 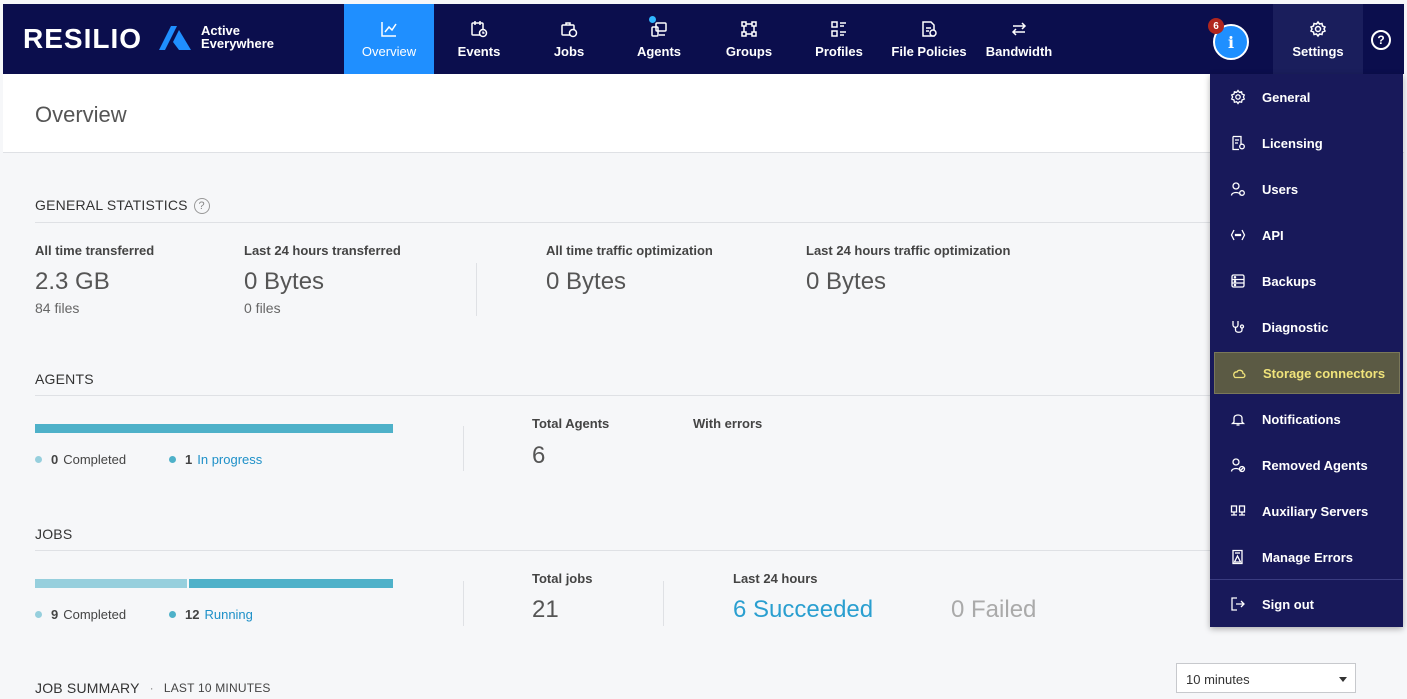 What do you see at coordinates (122, 206) in the screenshot?
I see `general-statistics-title: GENERAL STATISTICS?` at bounding box center [122, 206].